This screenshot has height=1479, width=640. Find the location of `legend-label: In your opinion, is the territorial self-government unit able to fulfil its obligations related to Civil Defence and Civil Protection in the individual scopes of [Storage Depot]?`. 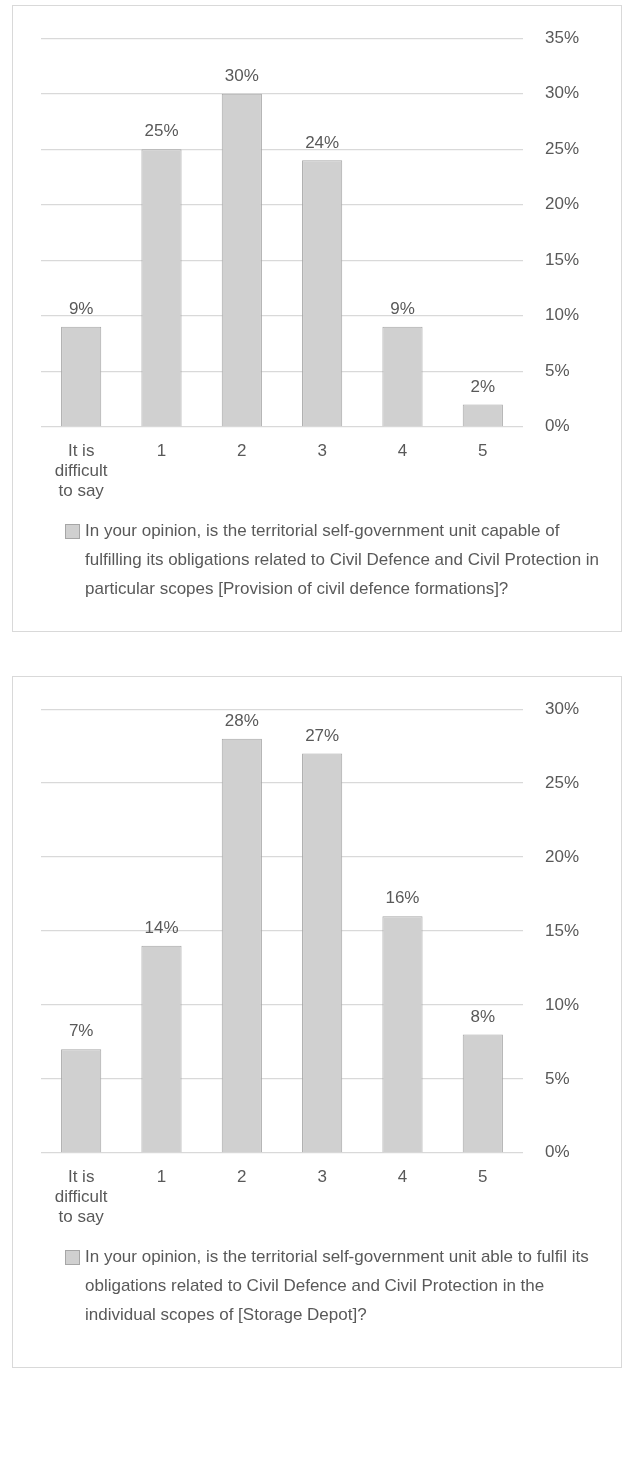

legend-label: In your opinion, is the territorial self-government unit able to fulfil its obligations related to Civil Defence and Civil Protection in the individual scopes of [Storage Depot]? is located at coordinates (337, 1286).